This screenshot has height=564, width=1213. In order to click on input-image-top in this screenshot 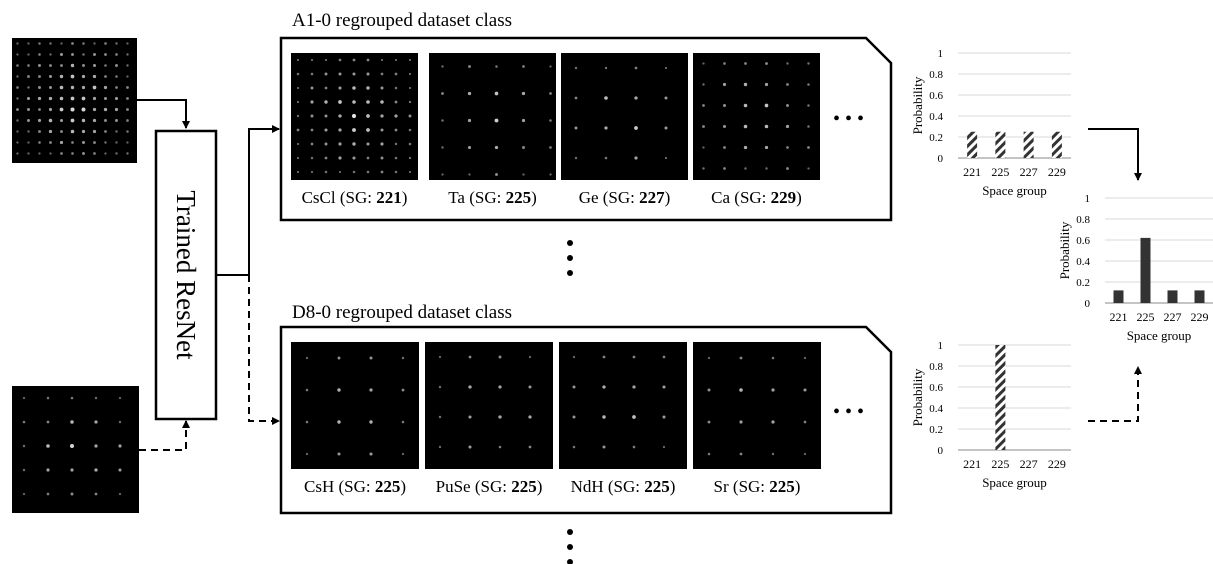, I will do `click(74, 100)`.